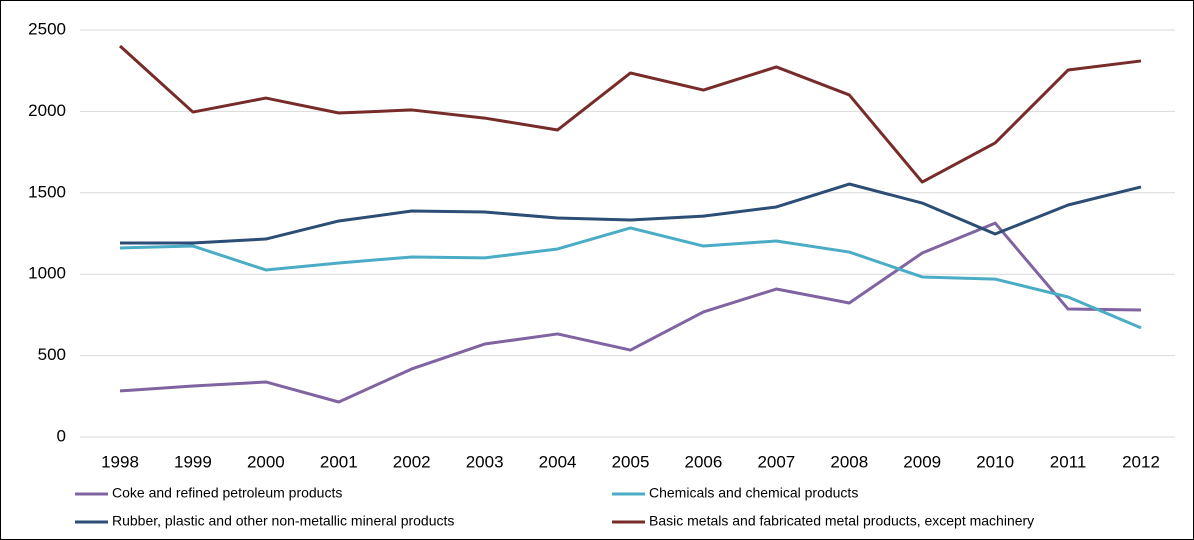  I want to click on x-tick-label: 2000, so click(266, 461).